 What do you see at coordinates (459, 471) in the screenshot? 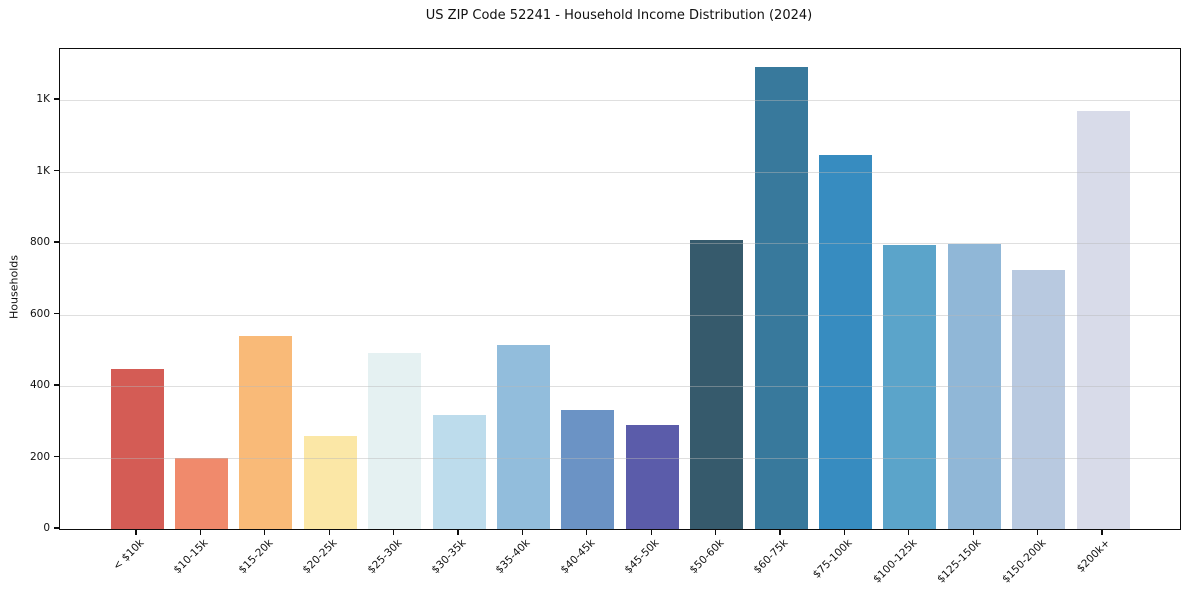
I see `bar-30-35k` at bounding box center [459, 471].